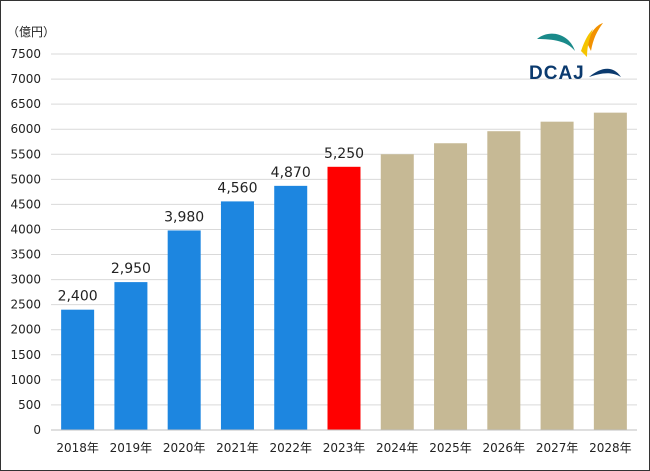 Image resolution: width=650 pixels, height=471 pixels. Describe the element at coordinates (25, 229) in the screenshot. I see `y-tick-label: 4000` at that location.